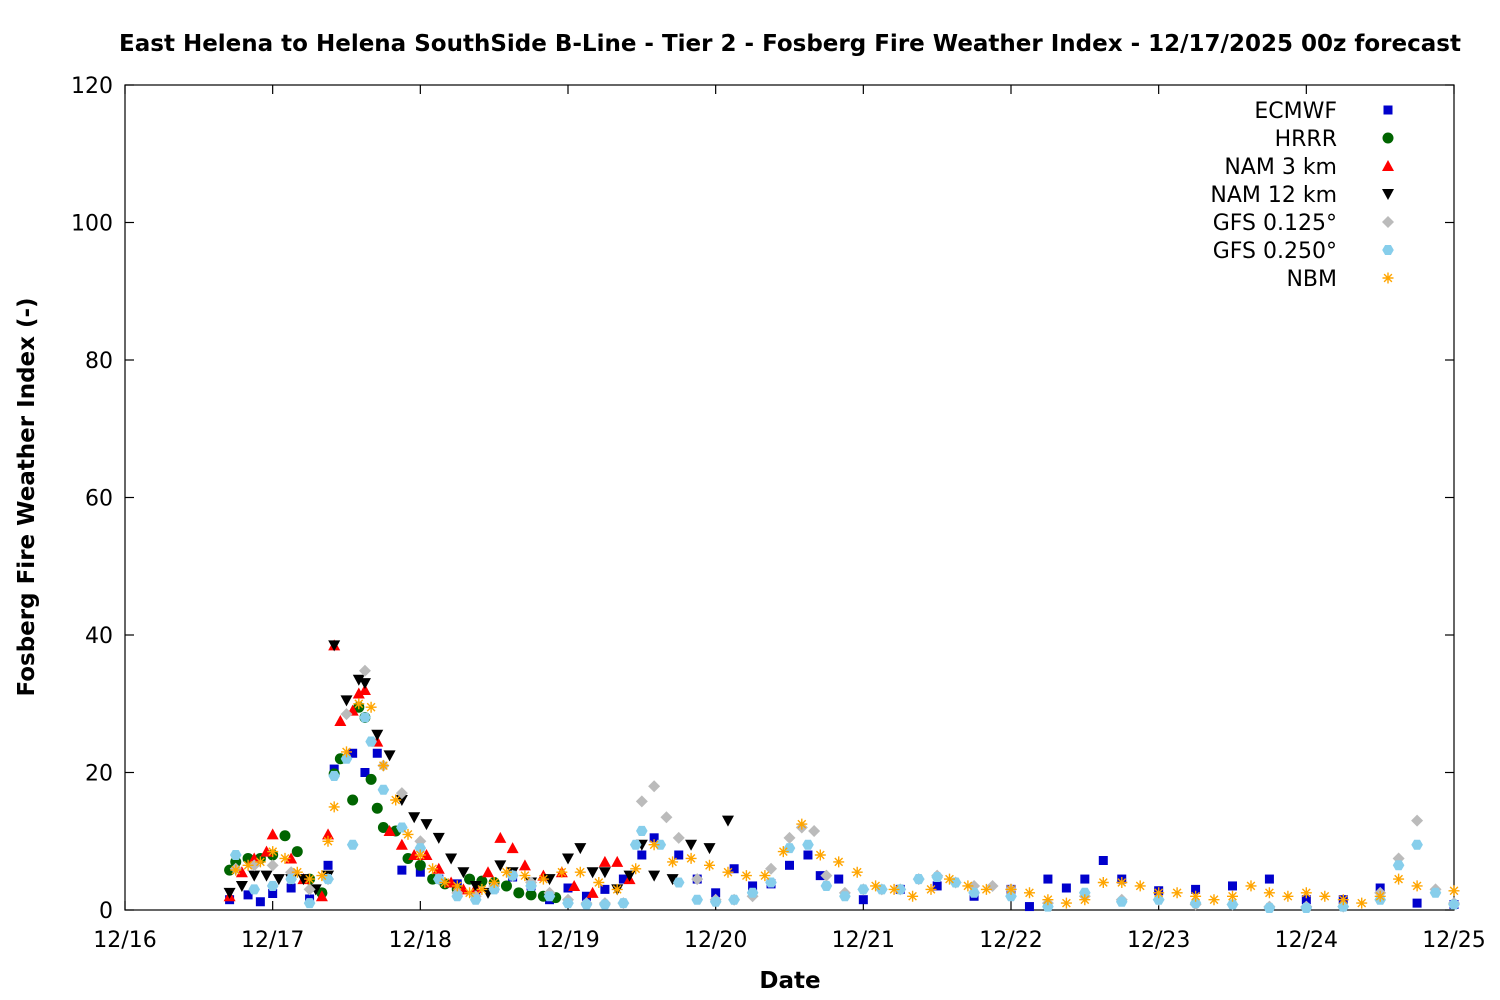 The height and width of the screenshot is (1000, 1500). Describe the element at coordinates (92, 224) in the screenshot. I see `y-tick-label: 100` at that location.